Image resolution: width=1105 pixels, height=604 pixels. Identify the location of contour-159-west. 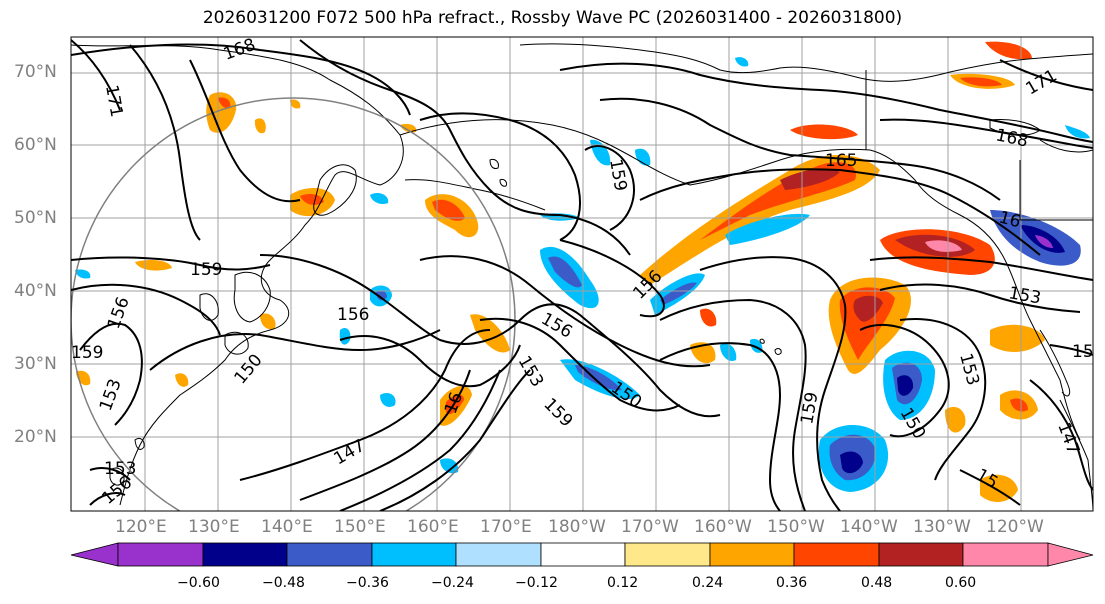
(171, 263).